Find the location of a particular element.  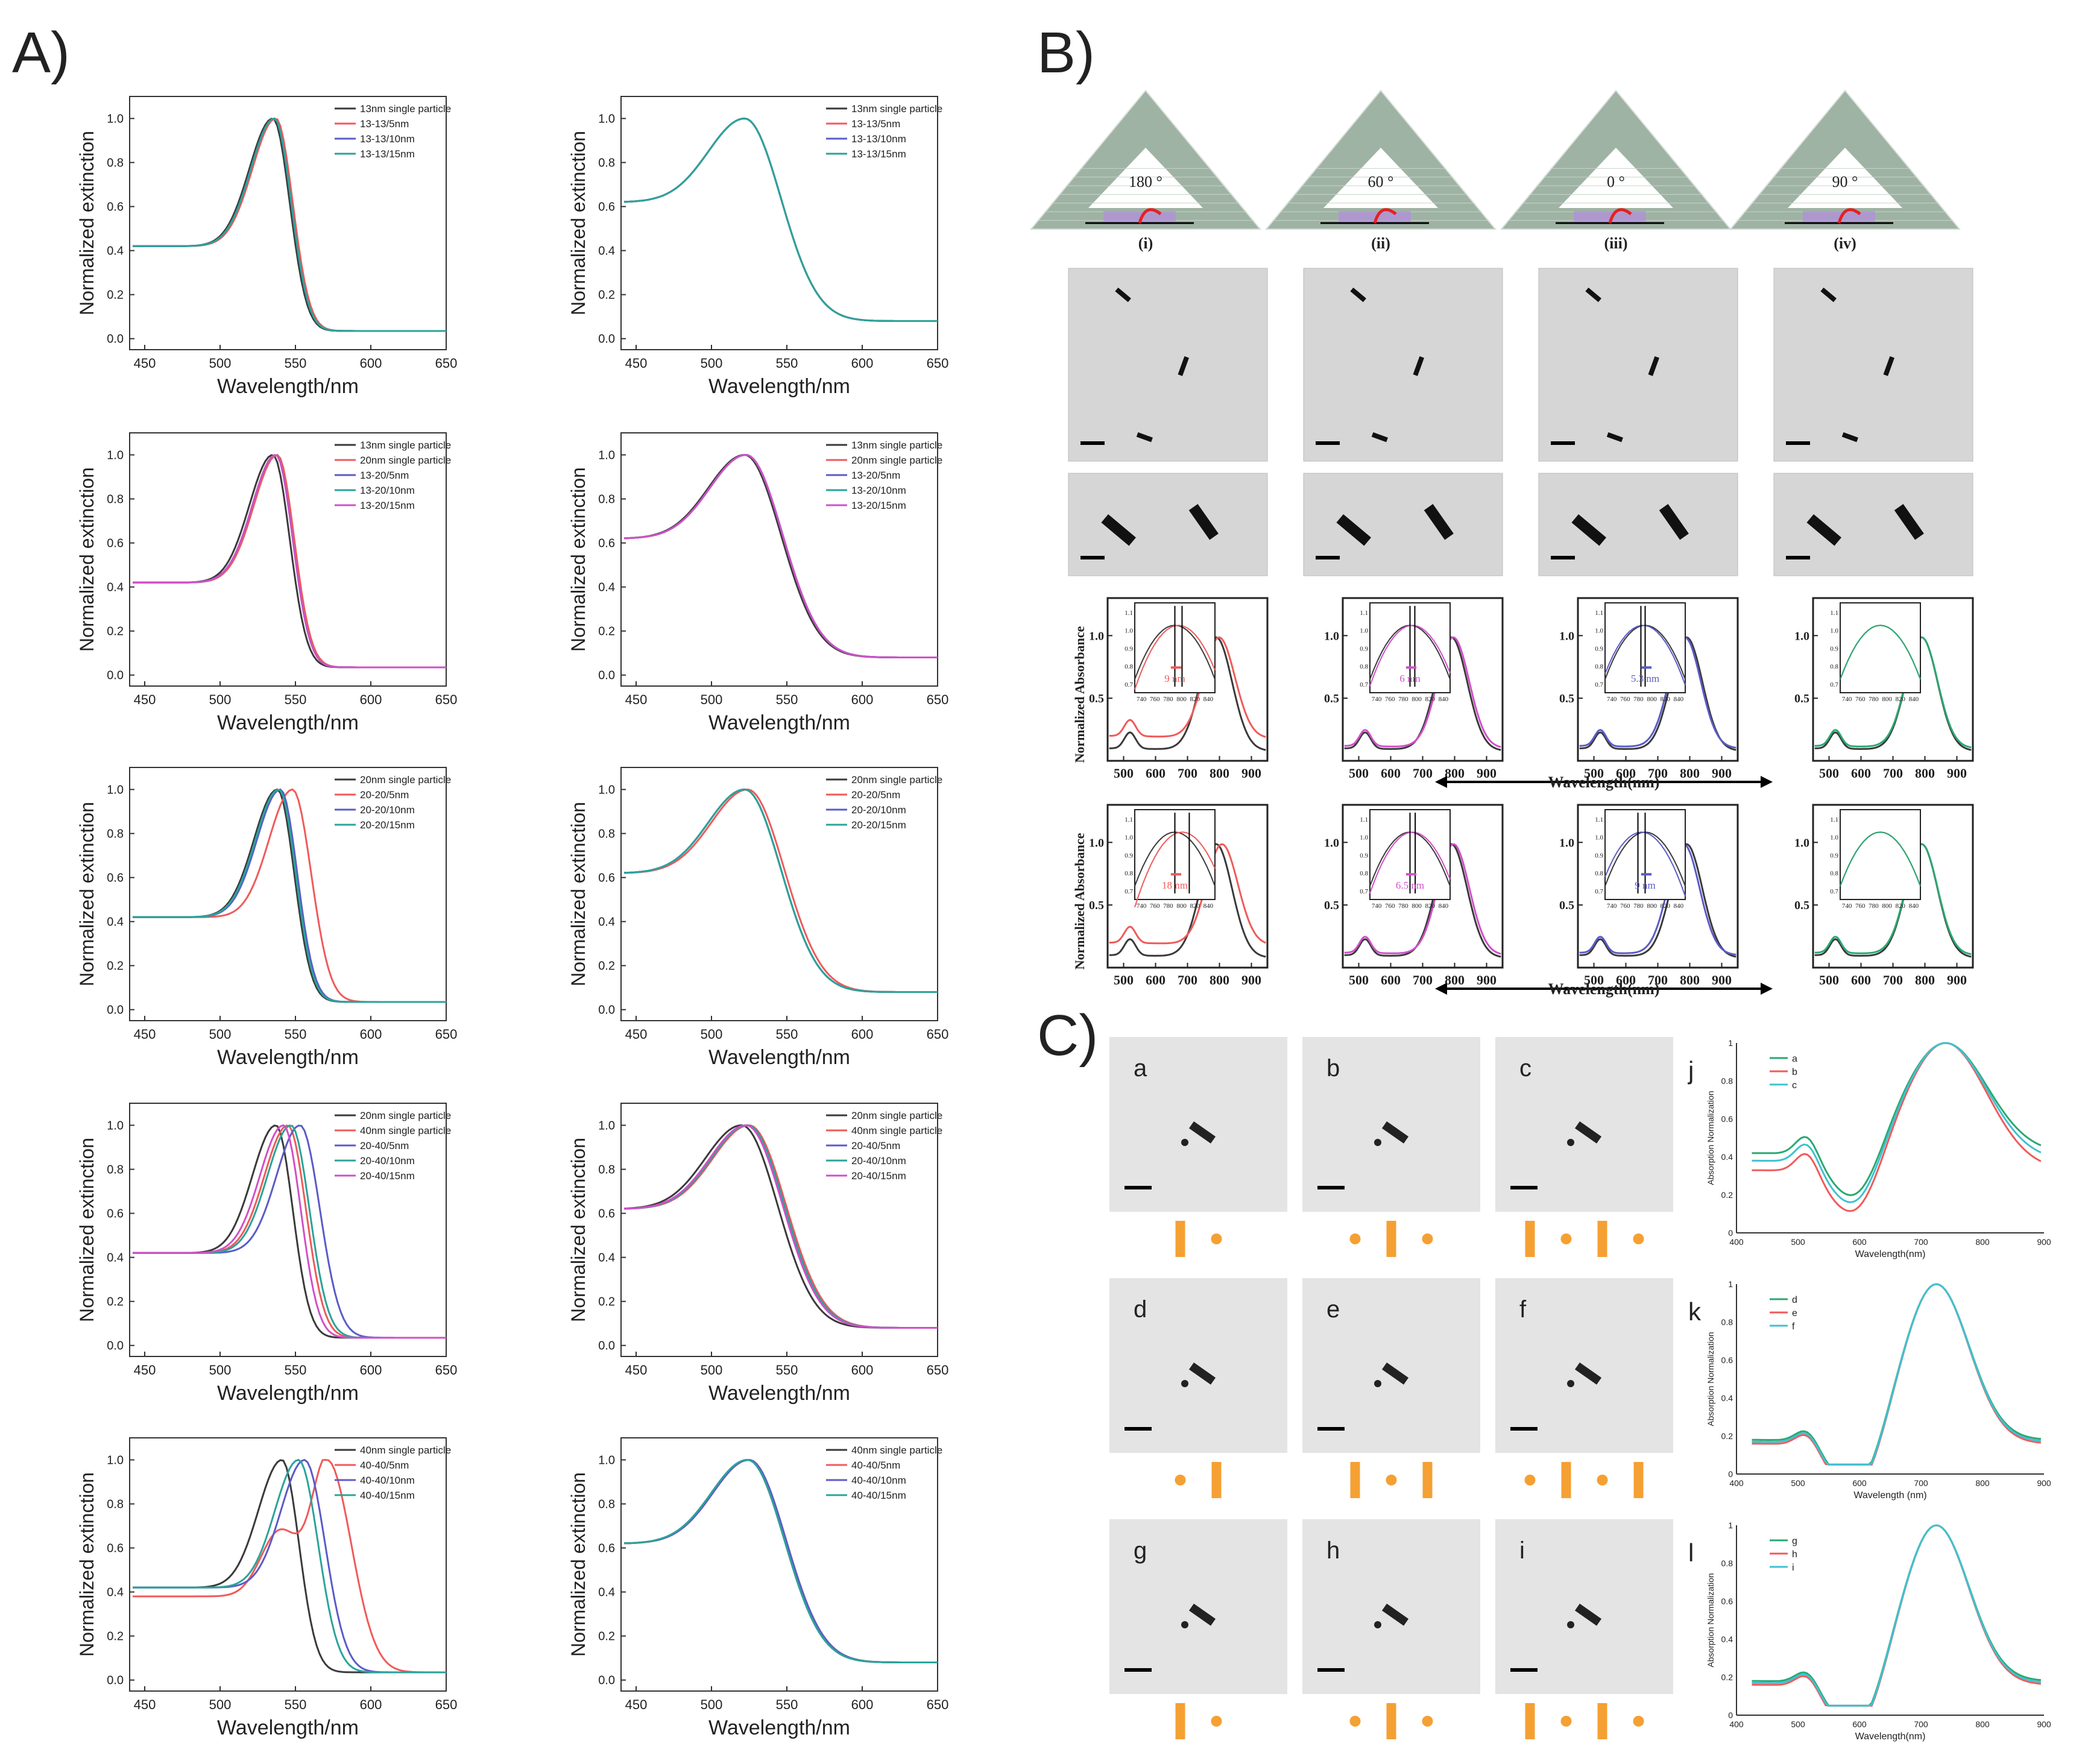

c-tem-f: f is located at coordinates (1584, 1366).